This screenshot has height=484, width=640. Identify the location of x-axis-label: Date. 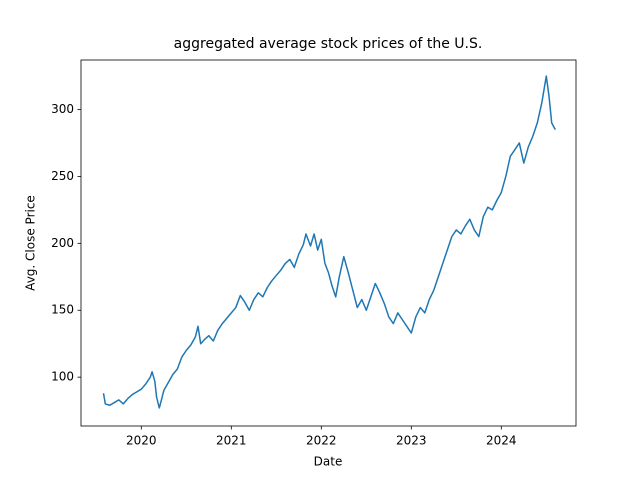
(328, 462).